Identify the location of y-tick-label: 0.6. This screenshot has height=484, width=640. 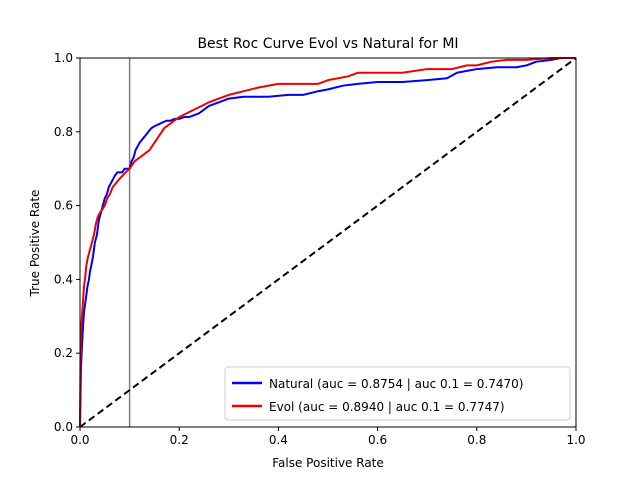
(63, 206).